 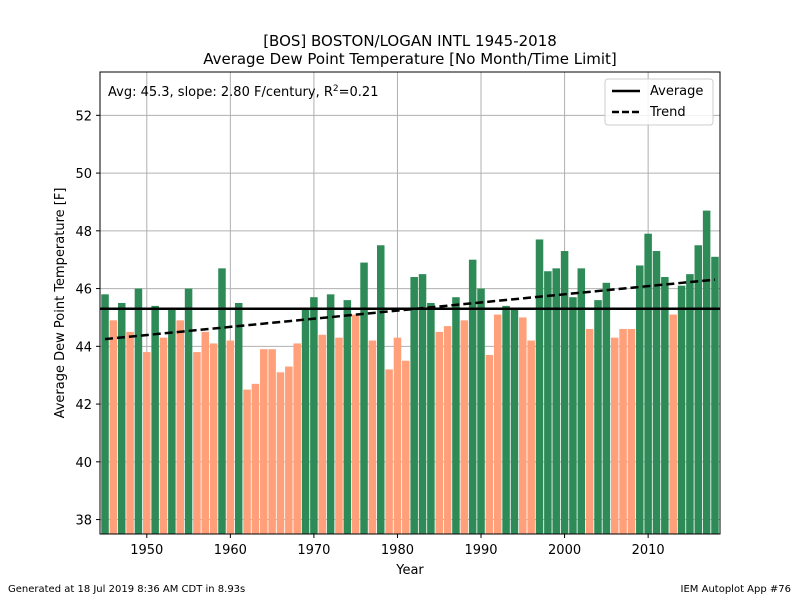 I want to click on bar-1955, so click(x=188, y=411).